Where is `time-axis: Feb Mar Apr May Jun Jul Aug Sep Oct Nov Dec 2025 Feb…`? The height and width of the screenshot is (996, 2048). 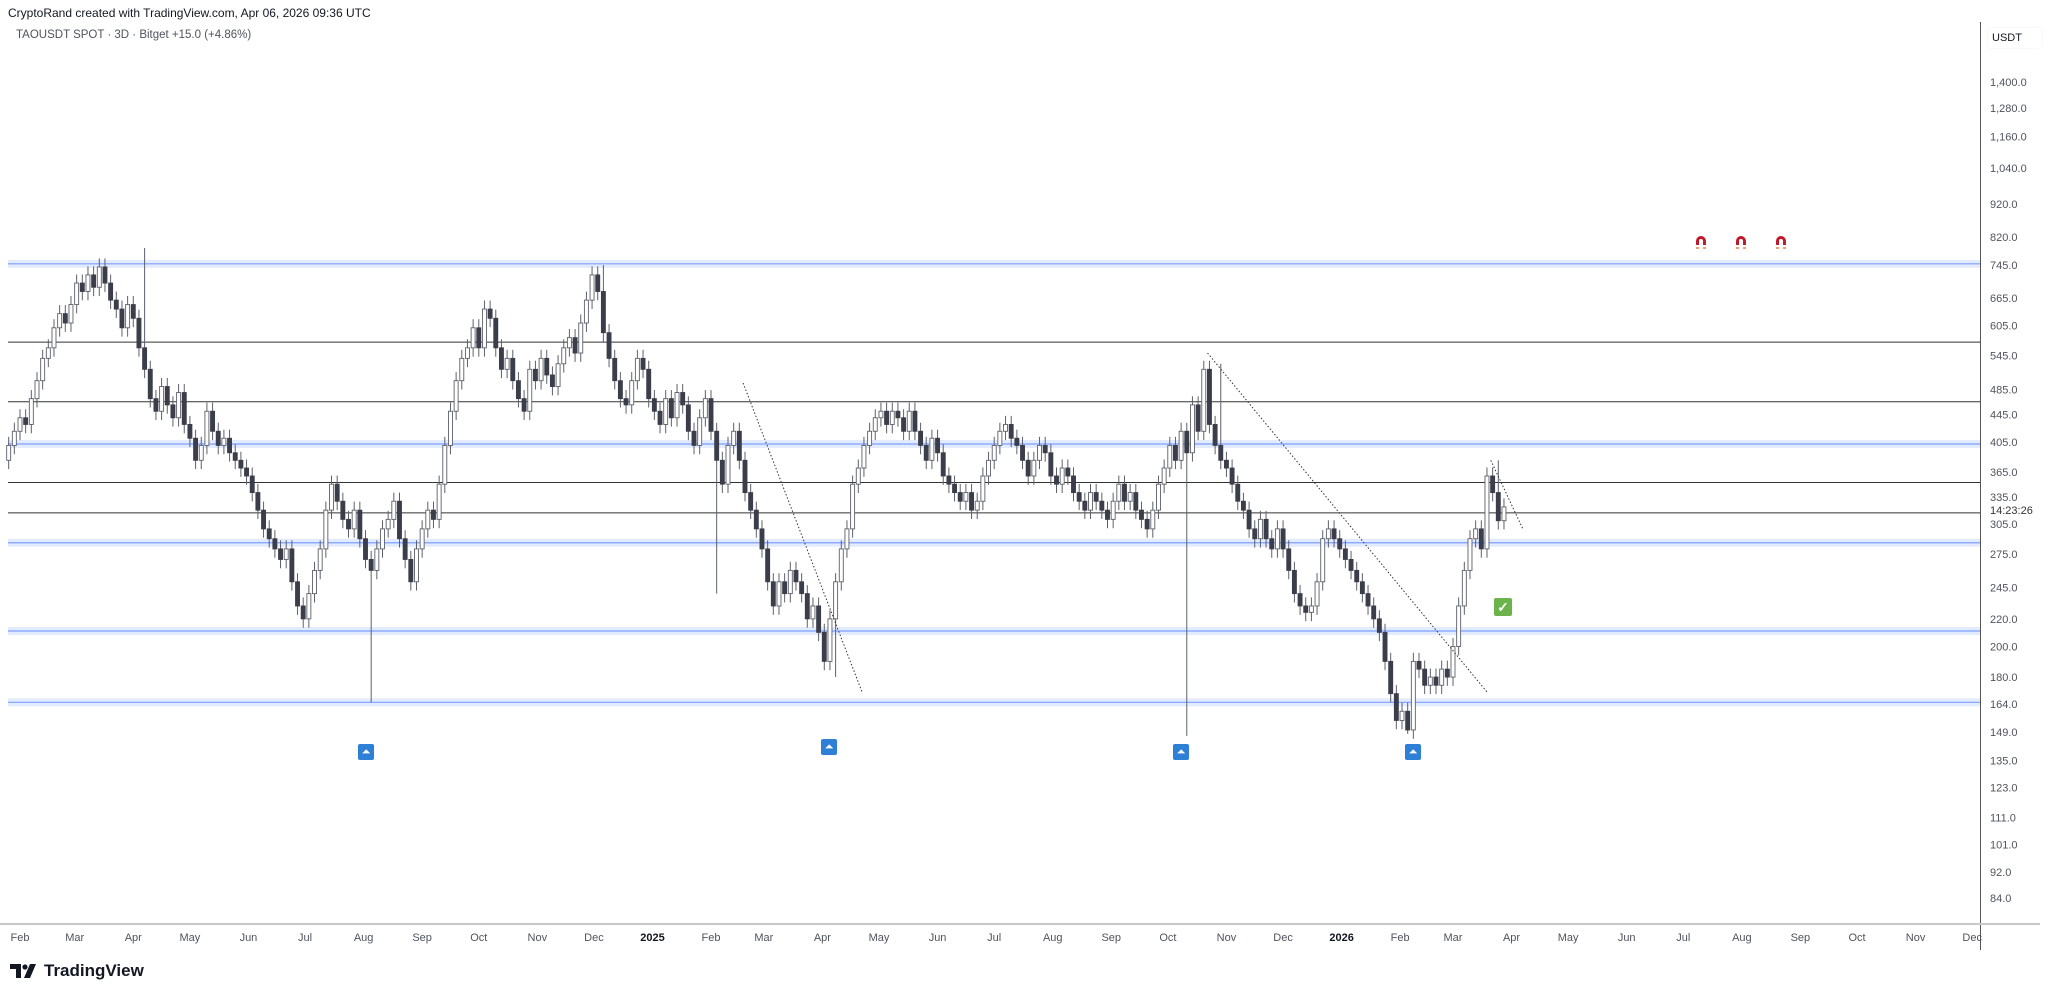 time-axis: Feb Mar Apr May Jun Jul Aug Sep Oct Nov Dec 2025 Feb… is located at coordinates (997, 938).